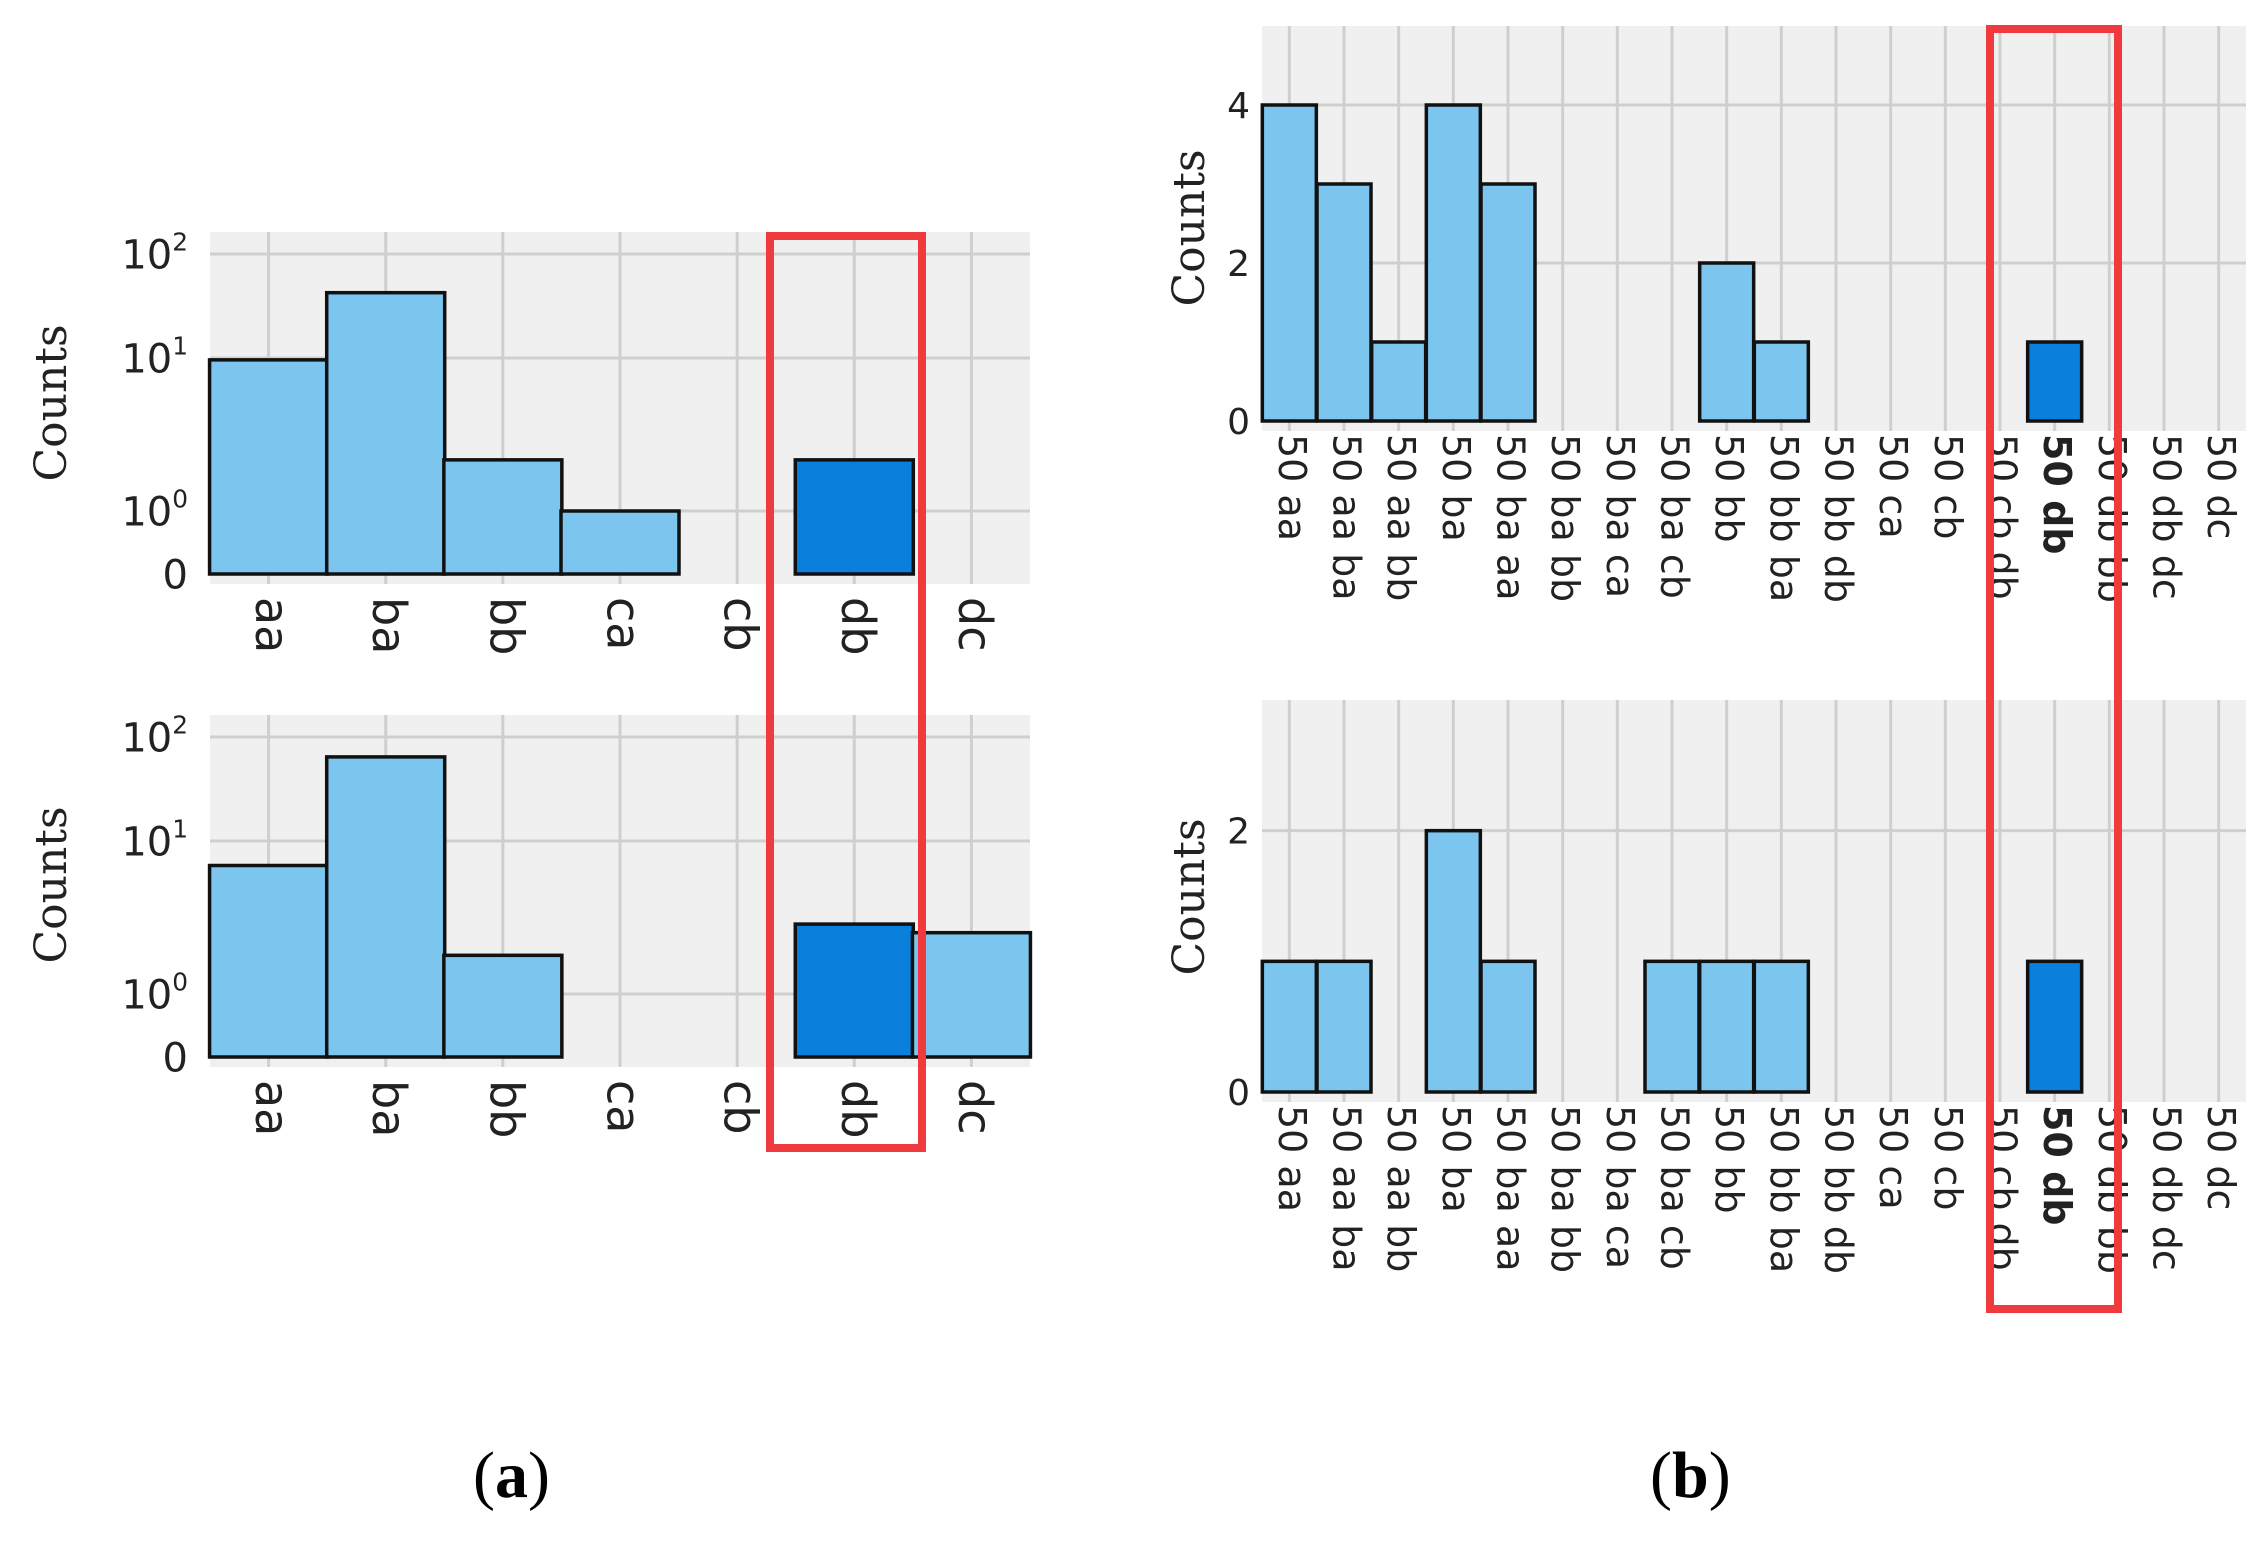  What do you see at coordinates (2054, 381) in the screenshot?
I see `bar-b-top-50-db` at bounding box center [2054, 381].